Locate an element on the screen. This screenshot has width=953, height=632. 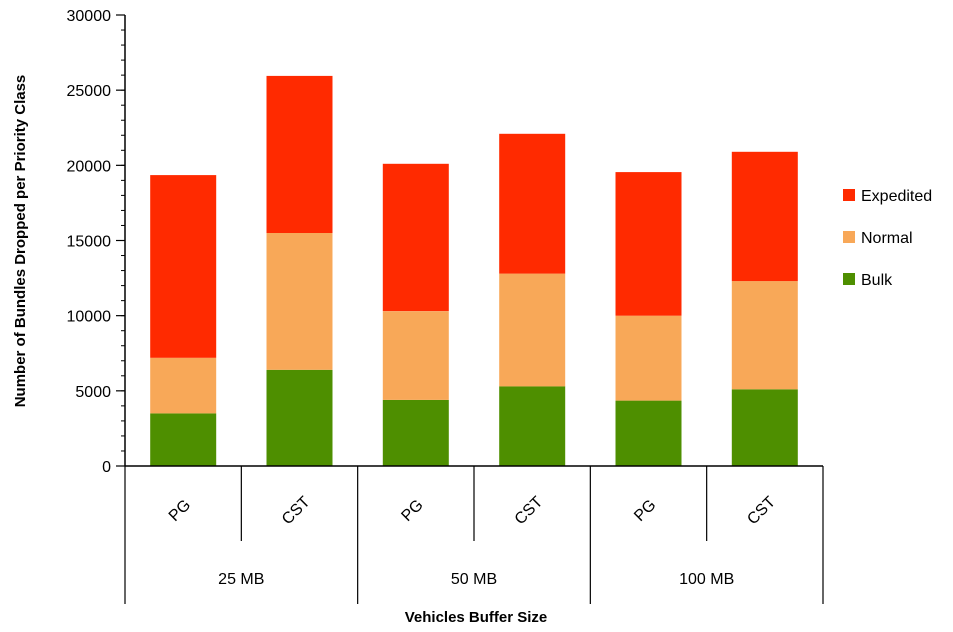
group-label: 100 MB is located at coordinates (706, 579).